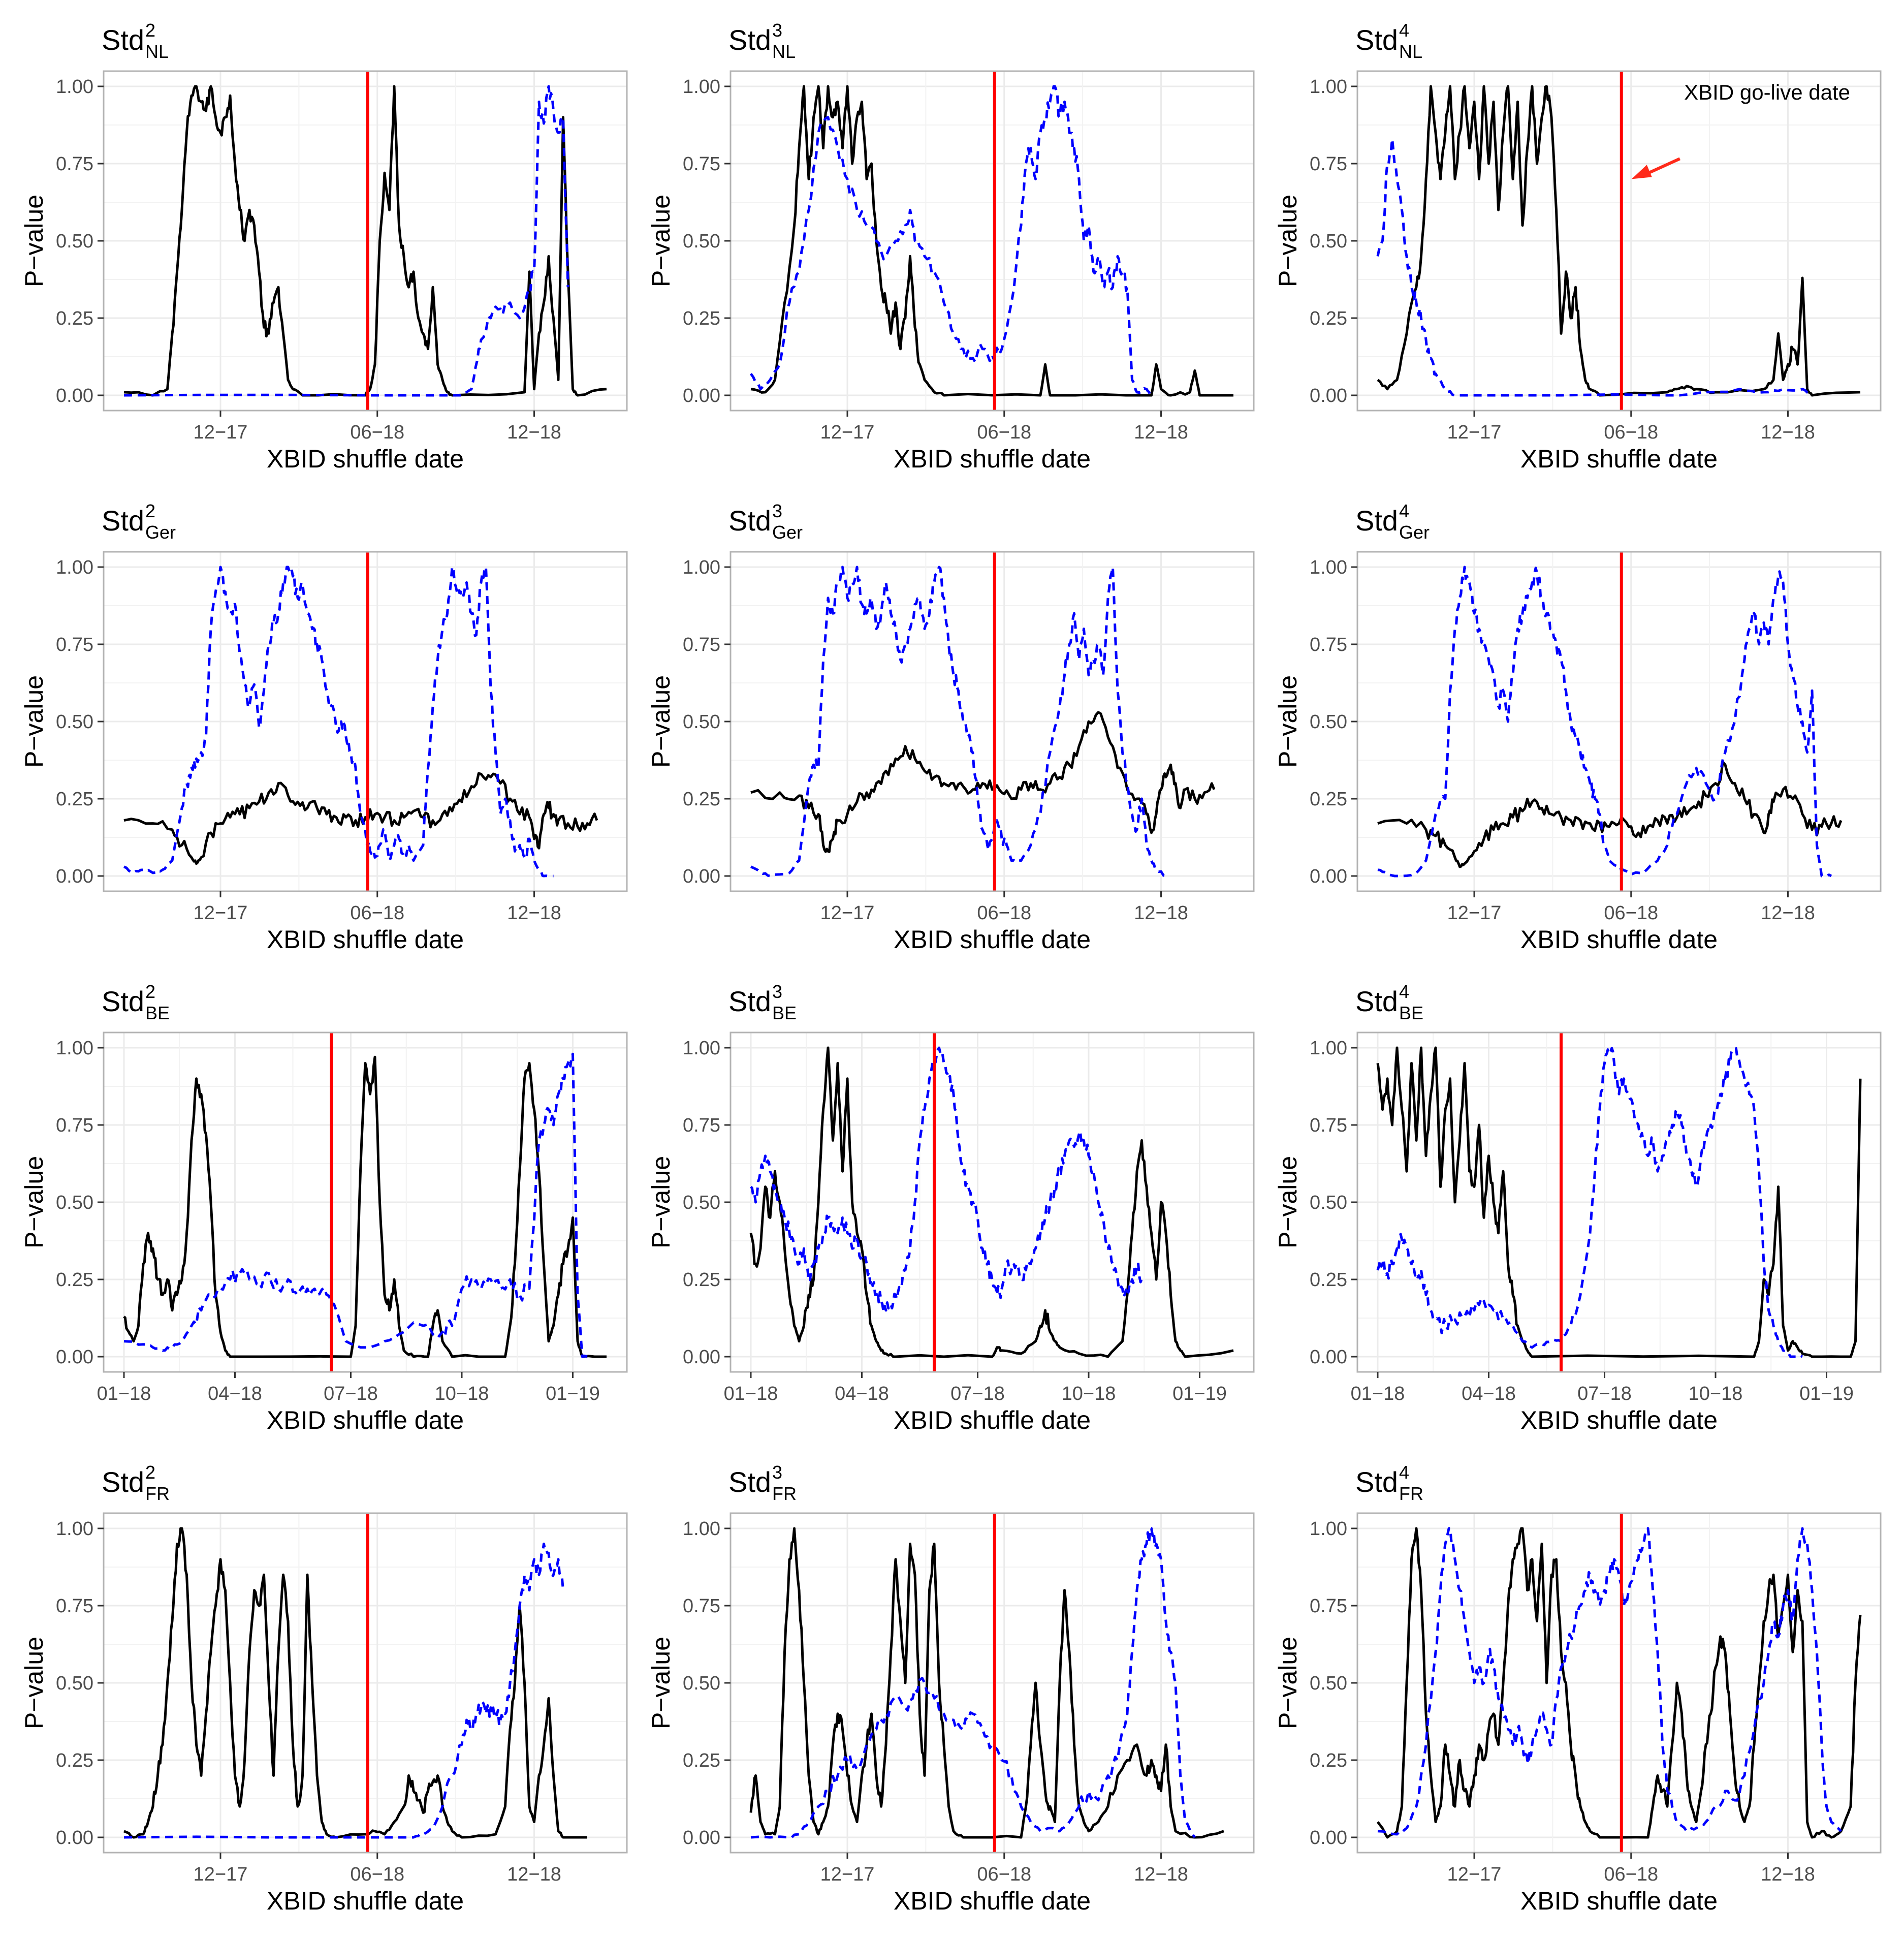 This screenshot has height=1940, width=1904. Describe the element at coordinates (1641, 172) in the screenshot. I see `annotation-arrow-head` at that location.